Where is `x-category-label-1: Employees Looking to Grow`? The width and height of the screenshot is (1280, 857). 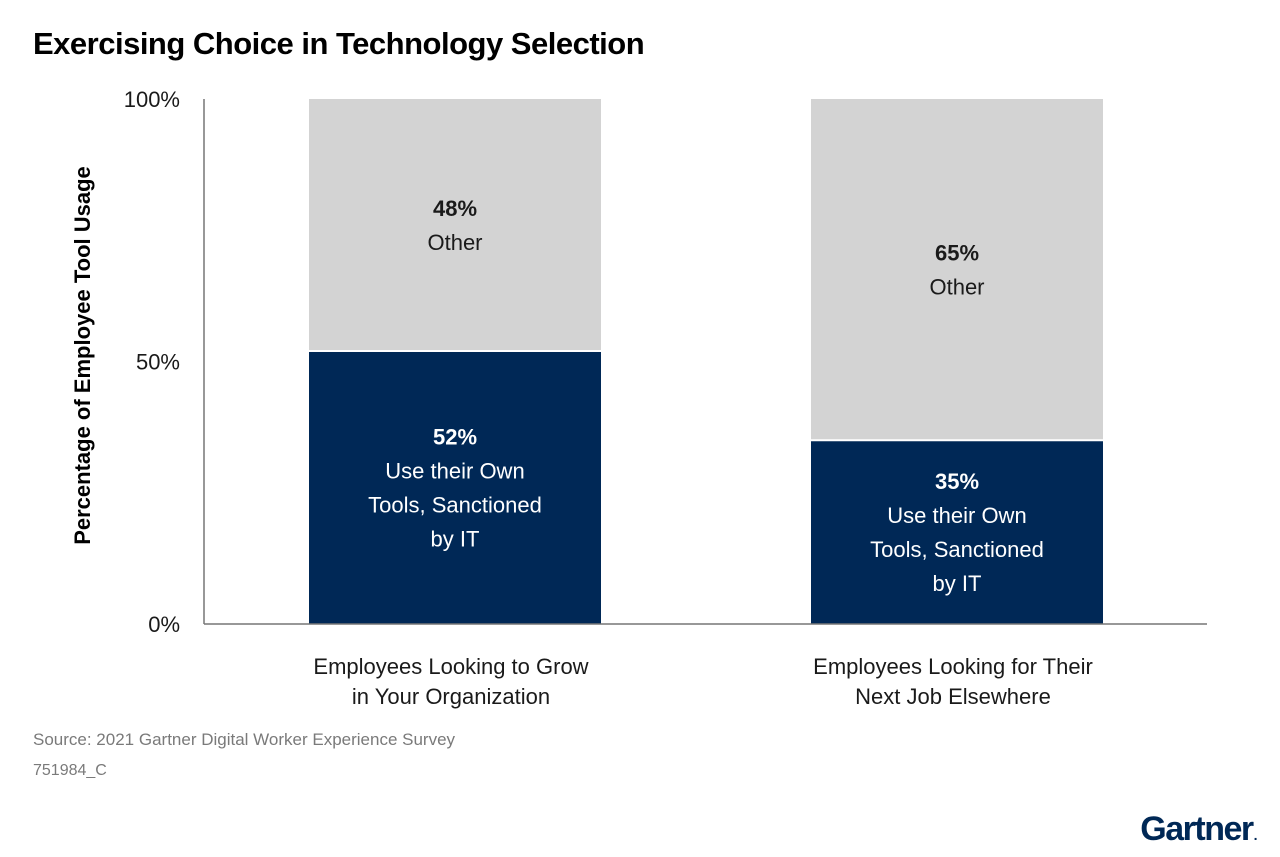 x-category-label-1: Employees Looking to Grow is located at coordinates (450, 666).